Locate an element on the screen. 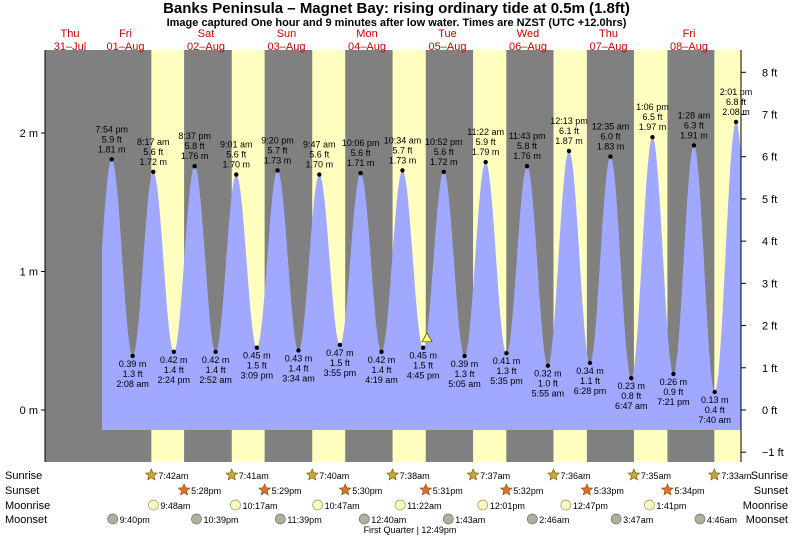 The height and width of the screenshot is (538, 793). low-tide-label: 0.42 m is located at coordinates (382, 360).